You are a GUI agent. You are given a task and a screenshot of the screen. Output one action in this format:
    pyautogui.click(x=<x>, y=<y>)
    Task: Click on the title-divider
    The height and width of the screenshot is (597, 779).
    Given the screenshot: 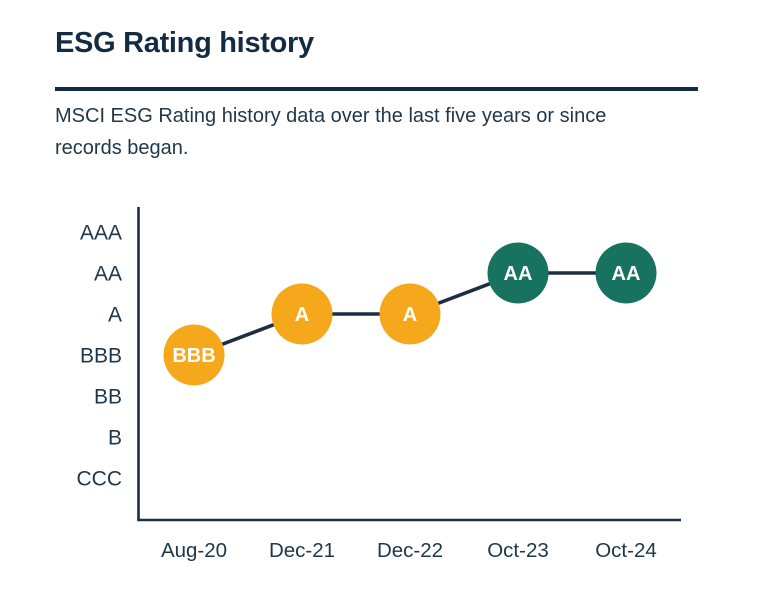 What is the action you would take?
    pyautogui.click(x=376, y=89)
    